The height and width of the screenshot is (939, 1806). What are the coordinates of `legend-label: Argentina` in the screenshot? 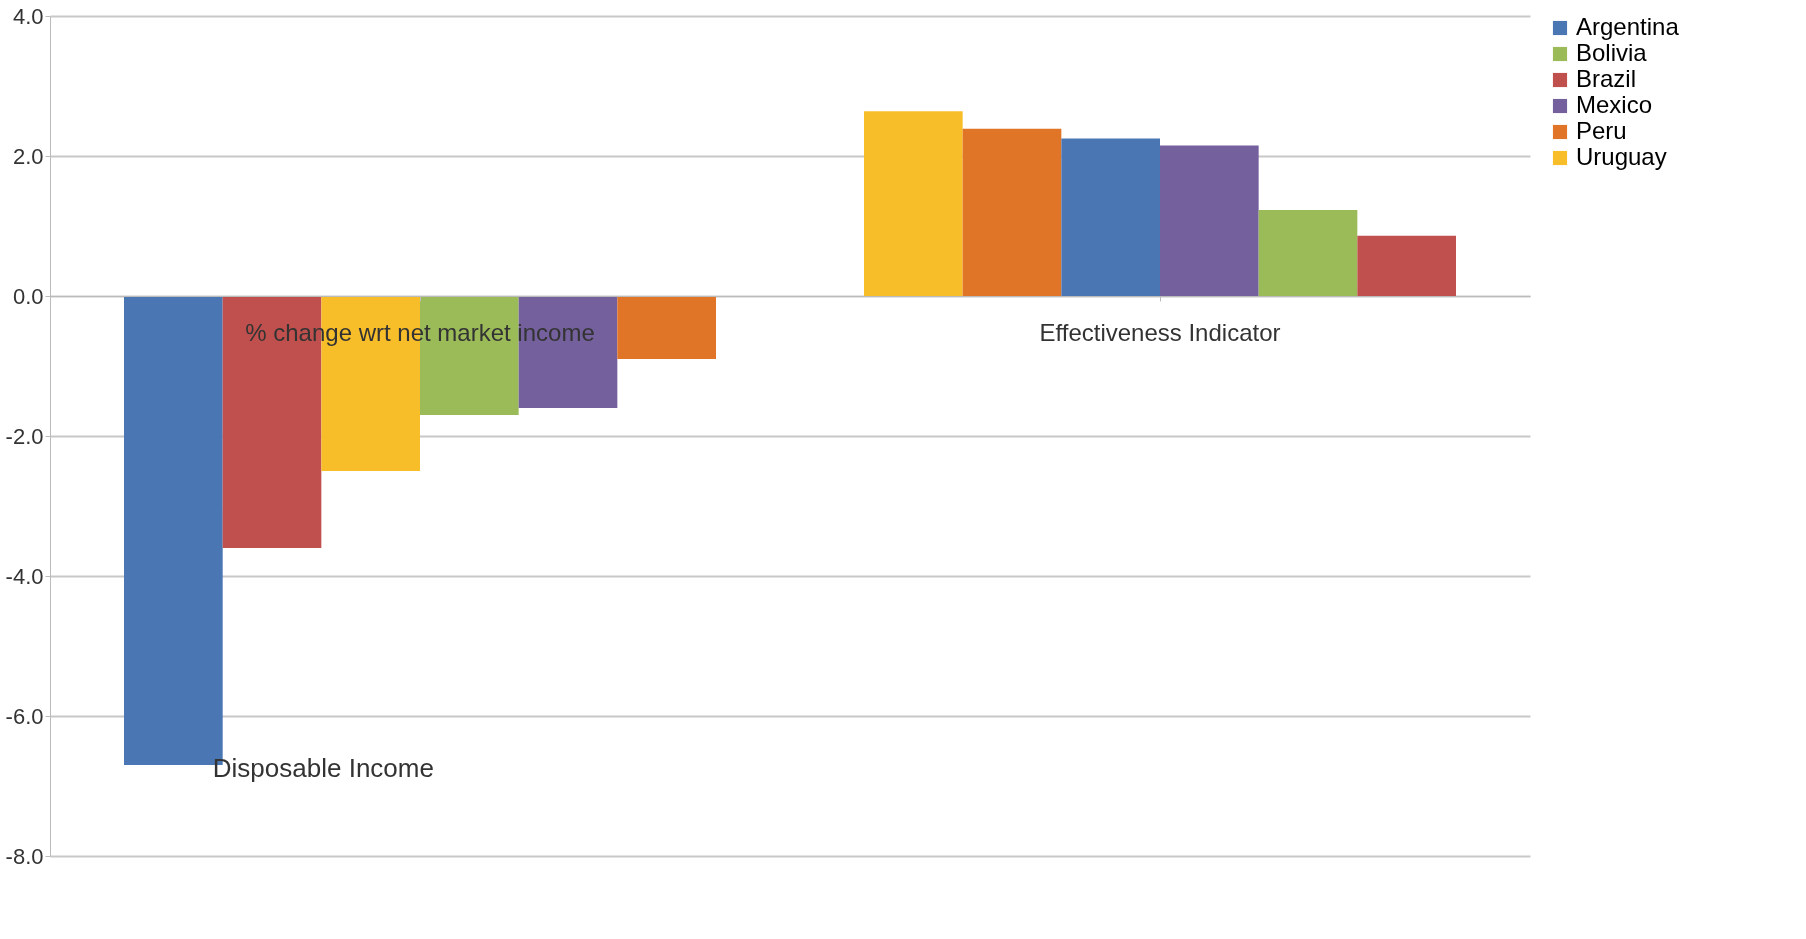 It's located at (1628, 26).